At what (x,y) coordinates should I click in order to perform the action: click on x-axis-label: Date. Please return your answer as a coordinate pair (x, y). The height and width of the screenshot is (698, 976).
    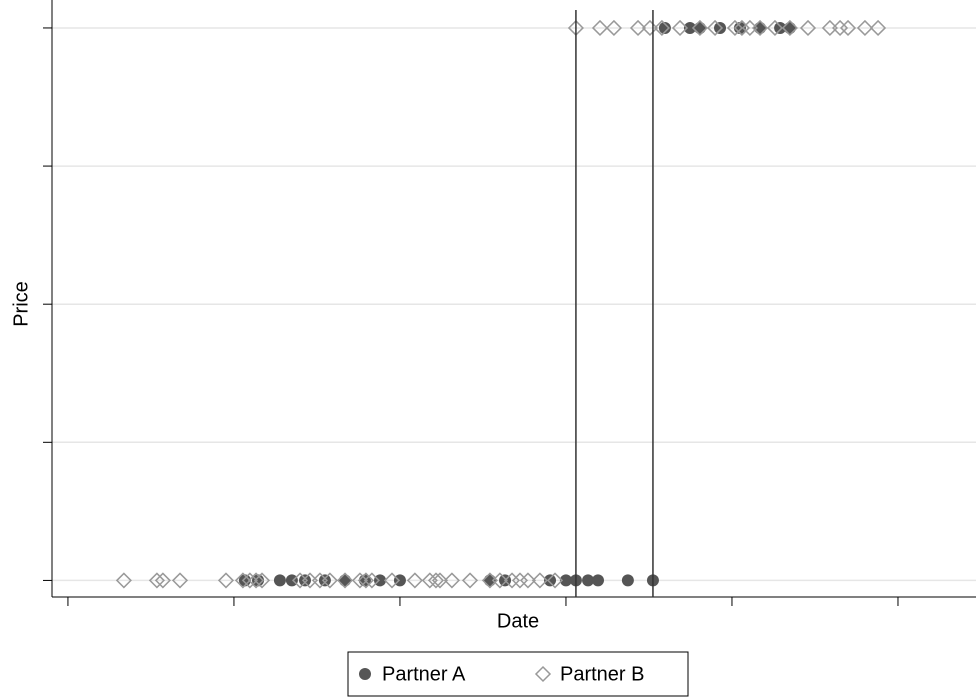
    Looking at the image, I should click on (518, 621).